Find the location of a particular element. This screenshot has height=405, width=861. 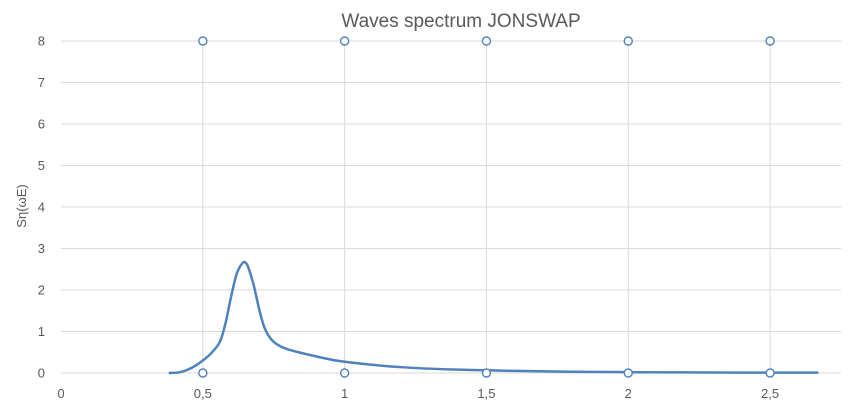

y-tick-label: 7 is located at coordinates (41, 82).